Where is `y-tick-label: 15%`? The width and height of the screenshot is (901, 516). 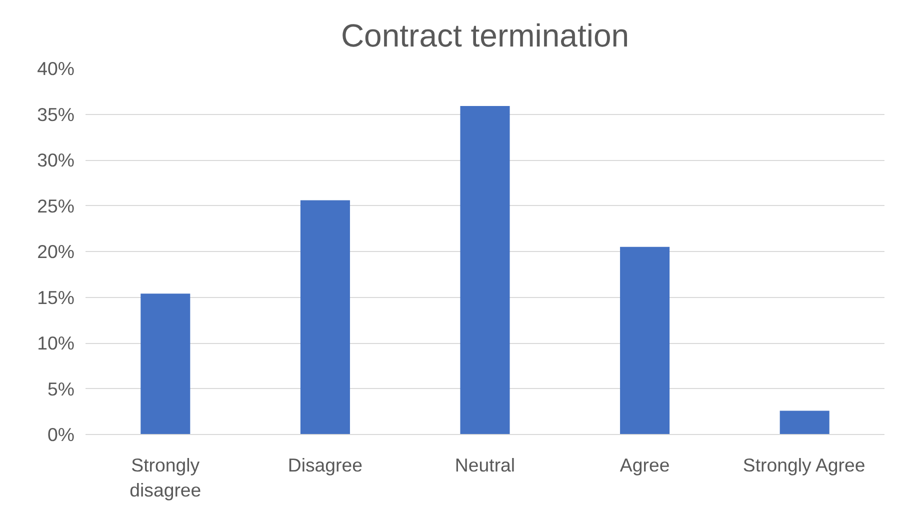 y-tick-label: 15% is located at coordinates (56, 297).